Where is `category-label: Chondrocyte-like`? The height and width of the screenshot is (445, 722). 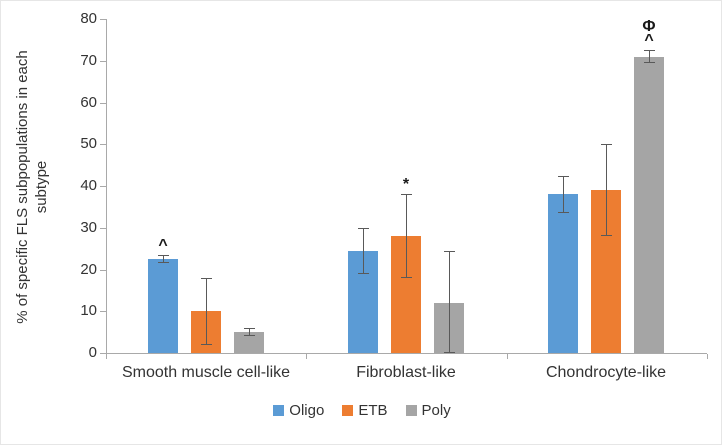
category-label: Chondrocyte-like is located at coordinates (606, 372).